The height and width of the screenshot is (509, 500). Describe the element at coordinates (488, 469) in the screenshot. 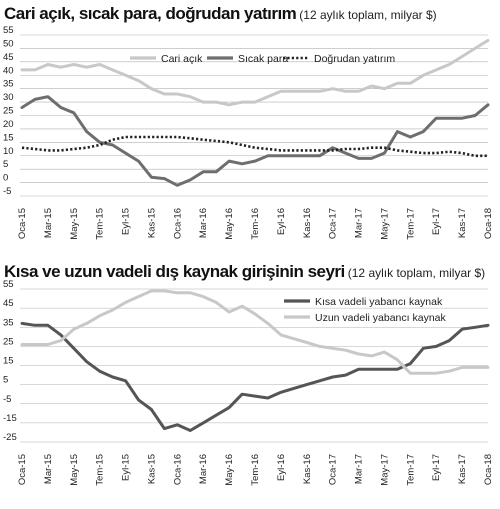

I see `chart-2-x-tick-label: Oca-18` at that location.